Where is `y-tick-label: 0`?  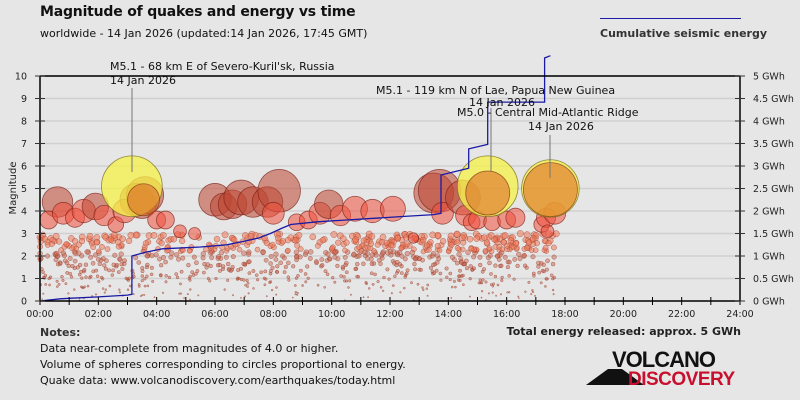 y-tick-label: 0 is located at coordinates (24, 302).